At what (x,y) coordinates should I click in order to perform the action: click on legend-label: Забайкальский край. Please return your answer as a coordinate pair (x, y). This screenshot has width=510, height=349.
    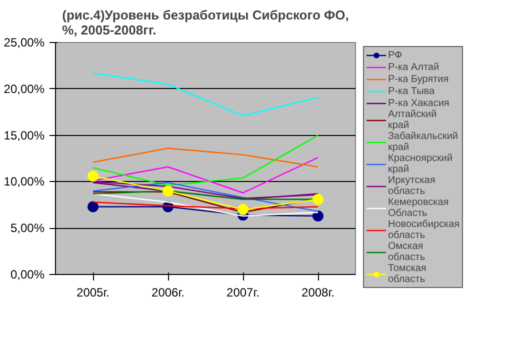
    Looking at the image, I should click on (423, 142).